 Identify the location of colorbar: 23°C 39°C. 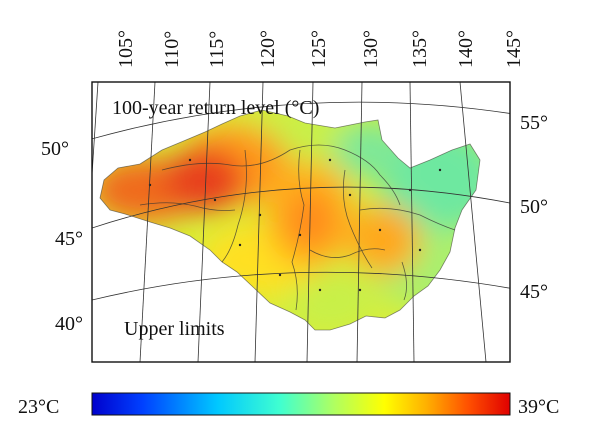
(288, 405).